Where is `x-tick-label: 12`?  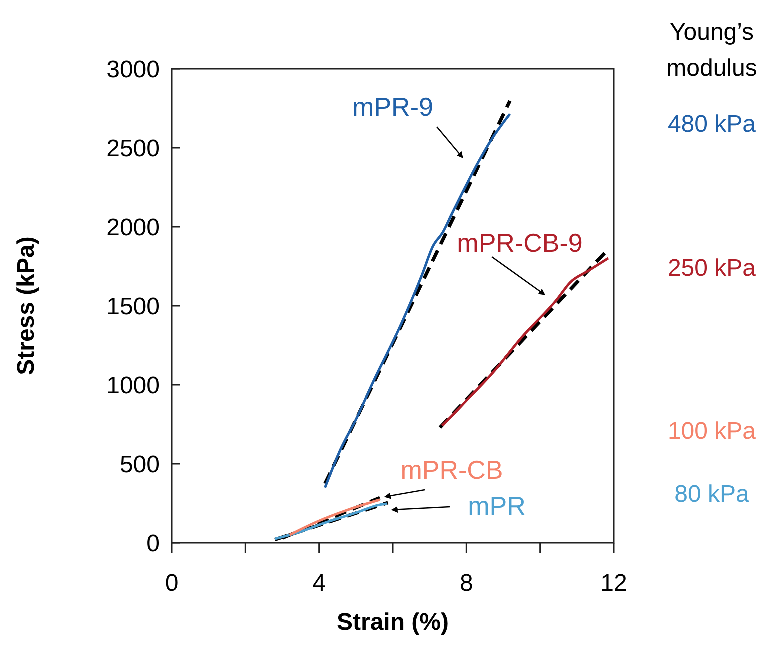
x-tick-label: 12 is located at coordinates (614, 583).